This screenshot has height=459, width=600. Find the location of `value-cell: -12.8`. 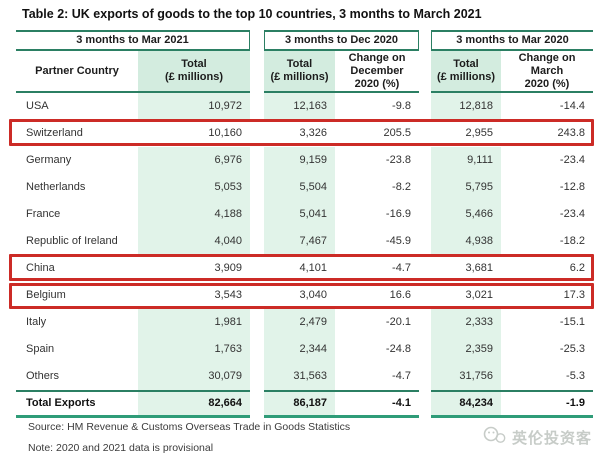

value-cell: -12.8 is located at coordinates (572, 187).